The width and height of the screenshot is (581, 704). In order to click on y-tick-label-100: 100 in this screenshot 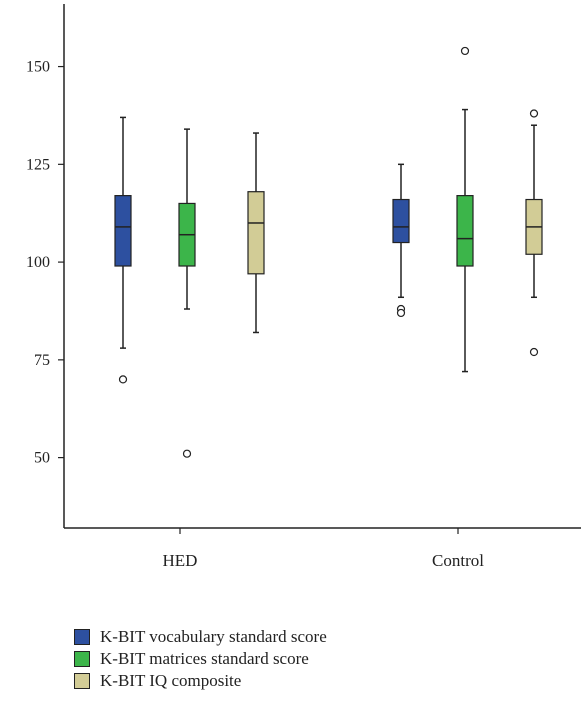, I will do `click(38, 262)`.